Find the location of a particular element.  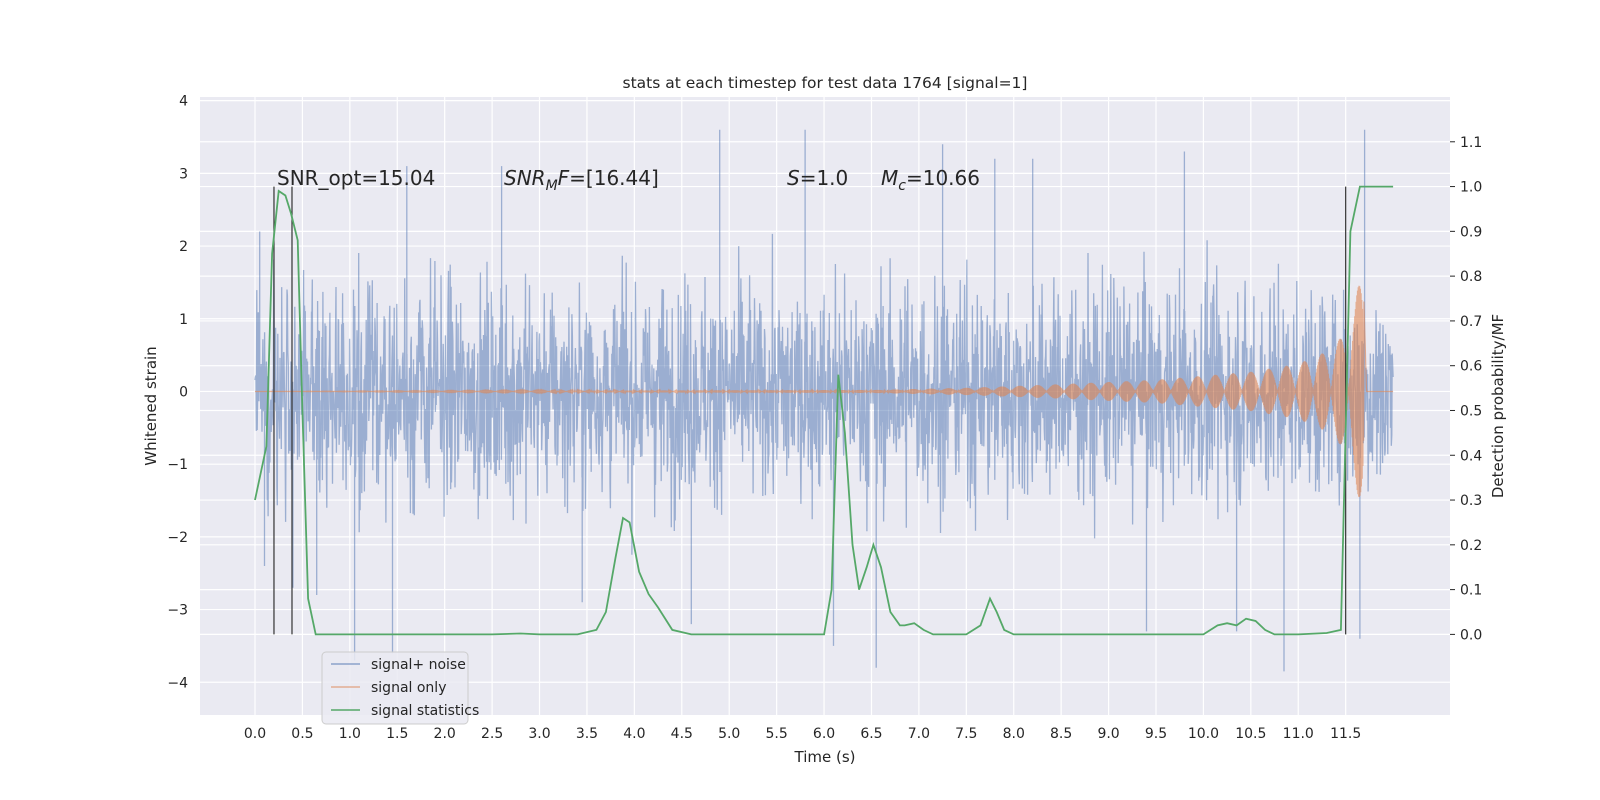

y-tick-label: −2 is located at coordinates (177, 538).